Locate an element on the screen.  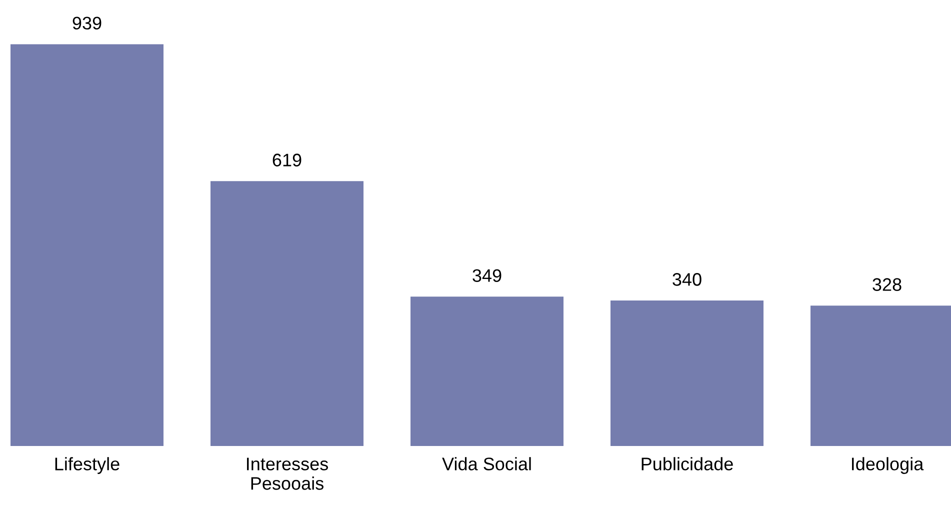
data-label: 939 is located at coordinates (87, 23).